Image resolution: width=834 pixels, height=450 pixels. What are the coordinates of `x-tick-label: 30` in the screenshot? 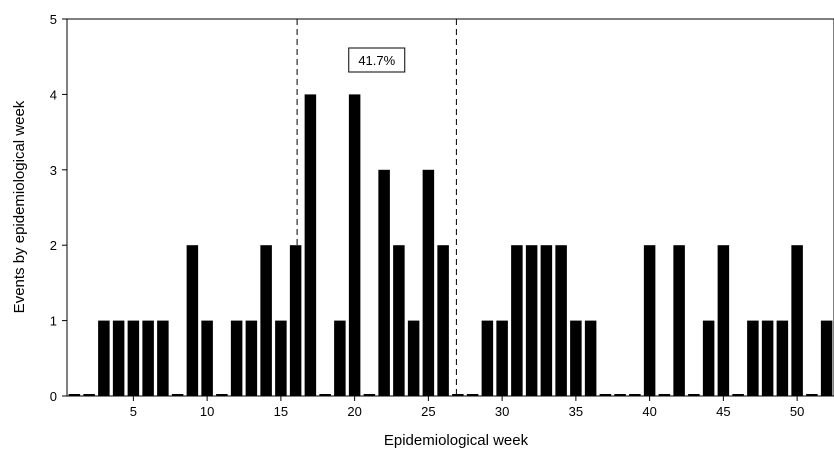 It's located at (502, 411).